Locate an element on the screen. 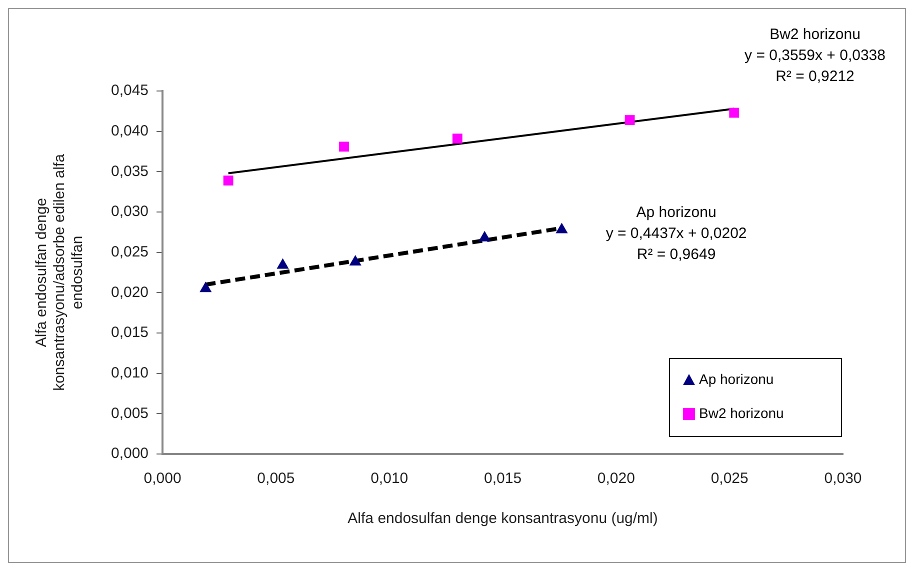  y-tick-label: 0,000 is located at coordinates (129, 453).